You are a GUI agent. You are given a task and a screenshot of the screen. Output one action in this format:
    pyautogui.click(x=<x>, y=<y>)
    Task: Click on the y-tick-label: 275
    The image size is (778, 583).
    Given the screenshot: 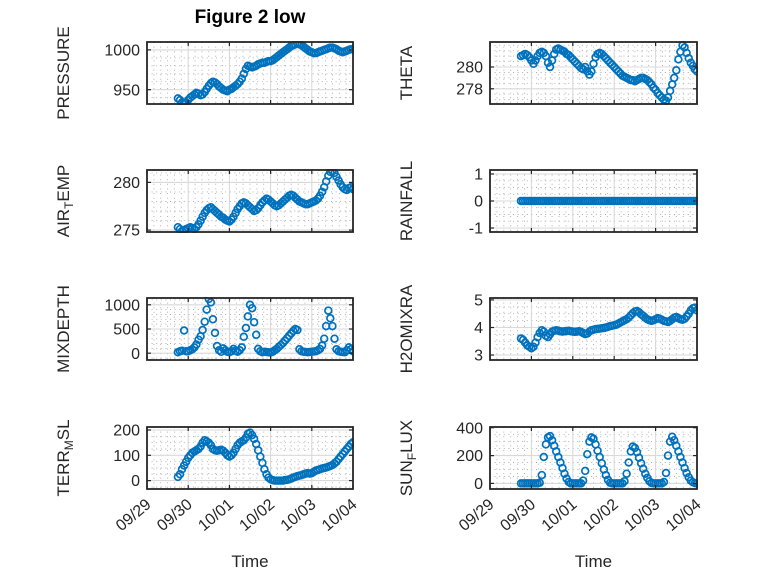 What is the action you would take?
    pyautogui.click(x=126, y=231)
    